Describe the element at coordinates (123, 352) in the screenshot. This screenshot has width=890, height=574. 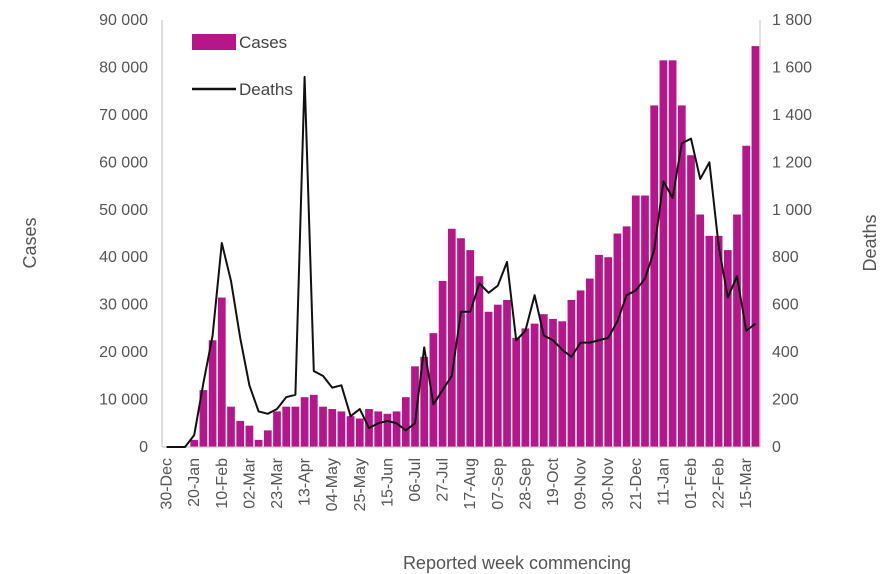
I see `y-left-tick-label: 20 000` at that location.